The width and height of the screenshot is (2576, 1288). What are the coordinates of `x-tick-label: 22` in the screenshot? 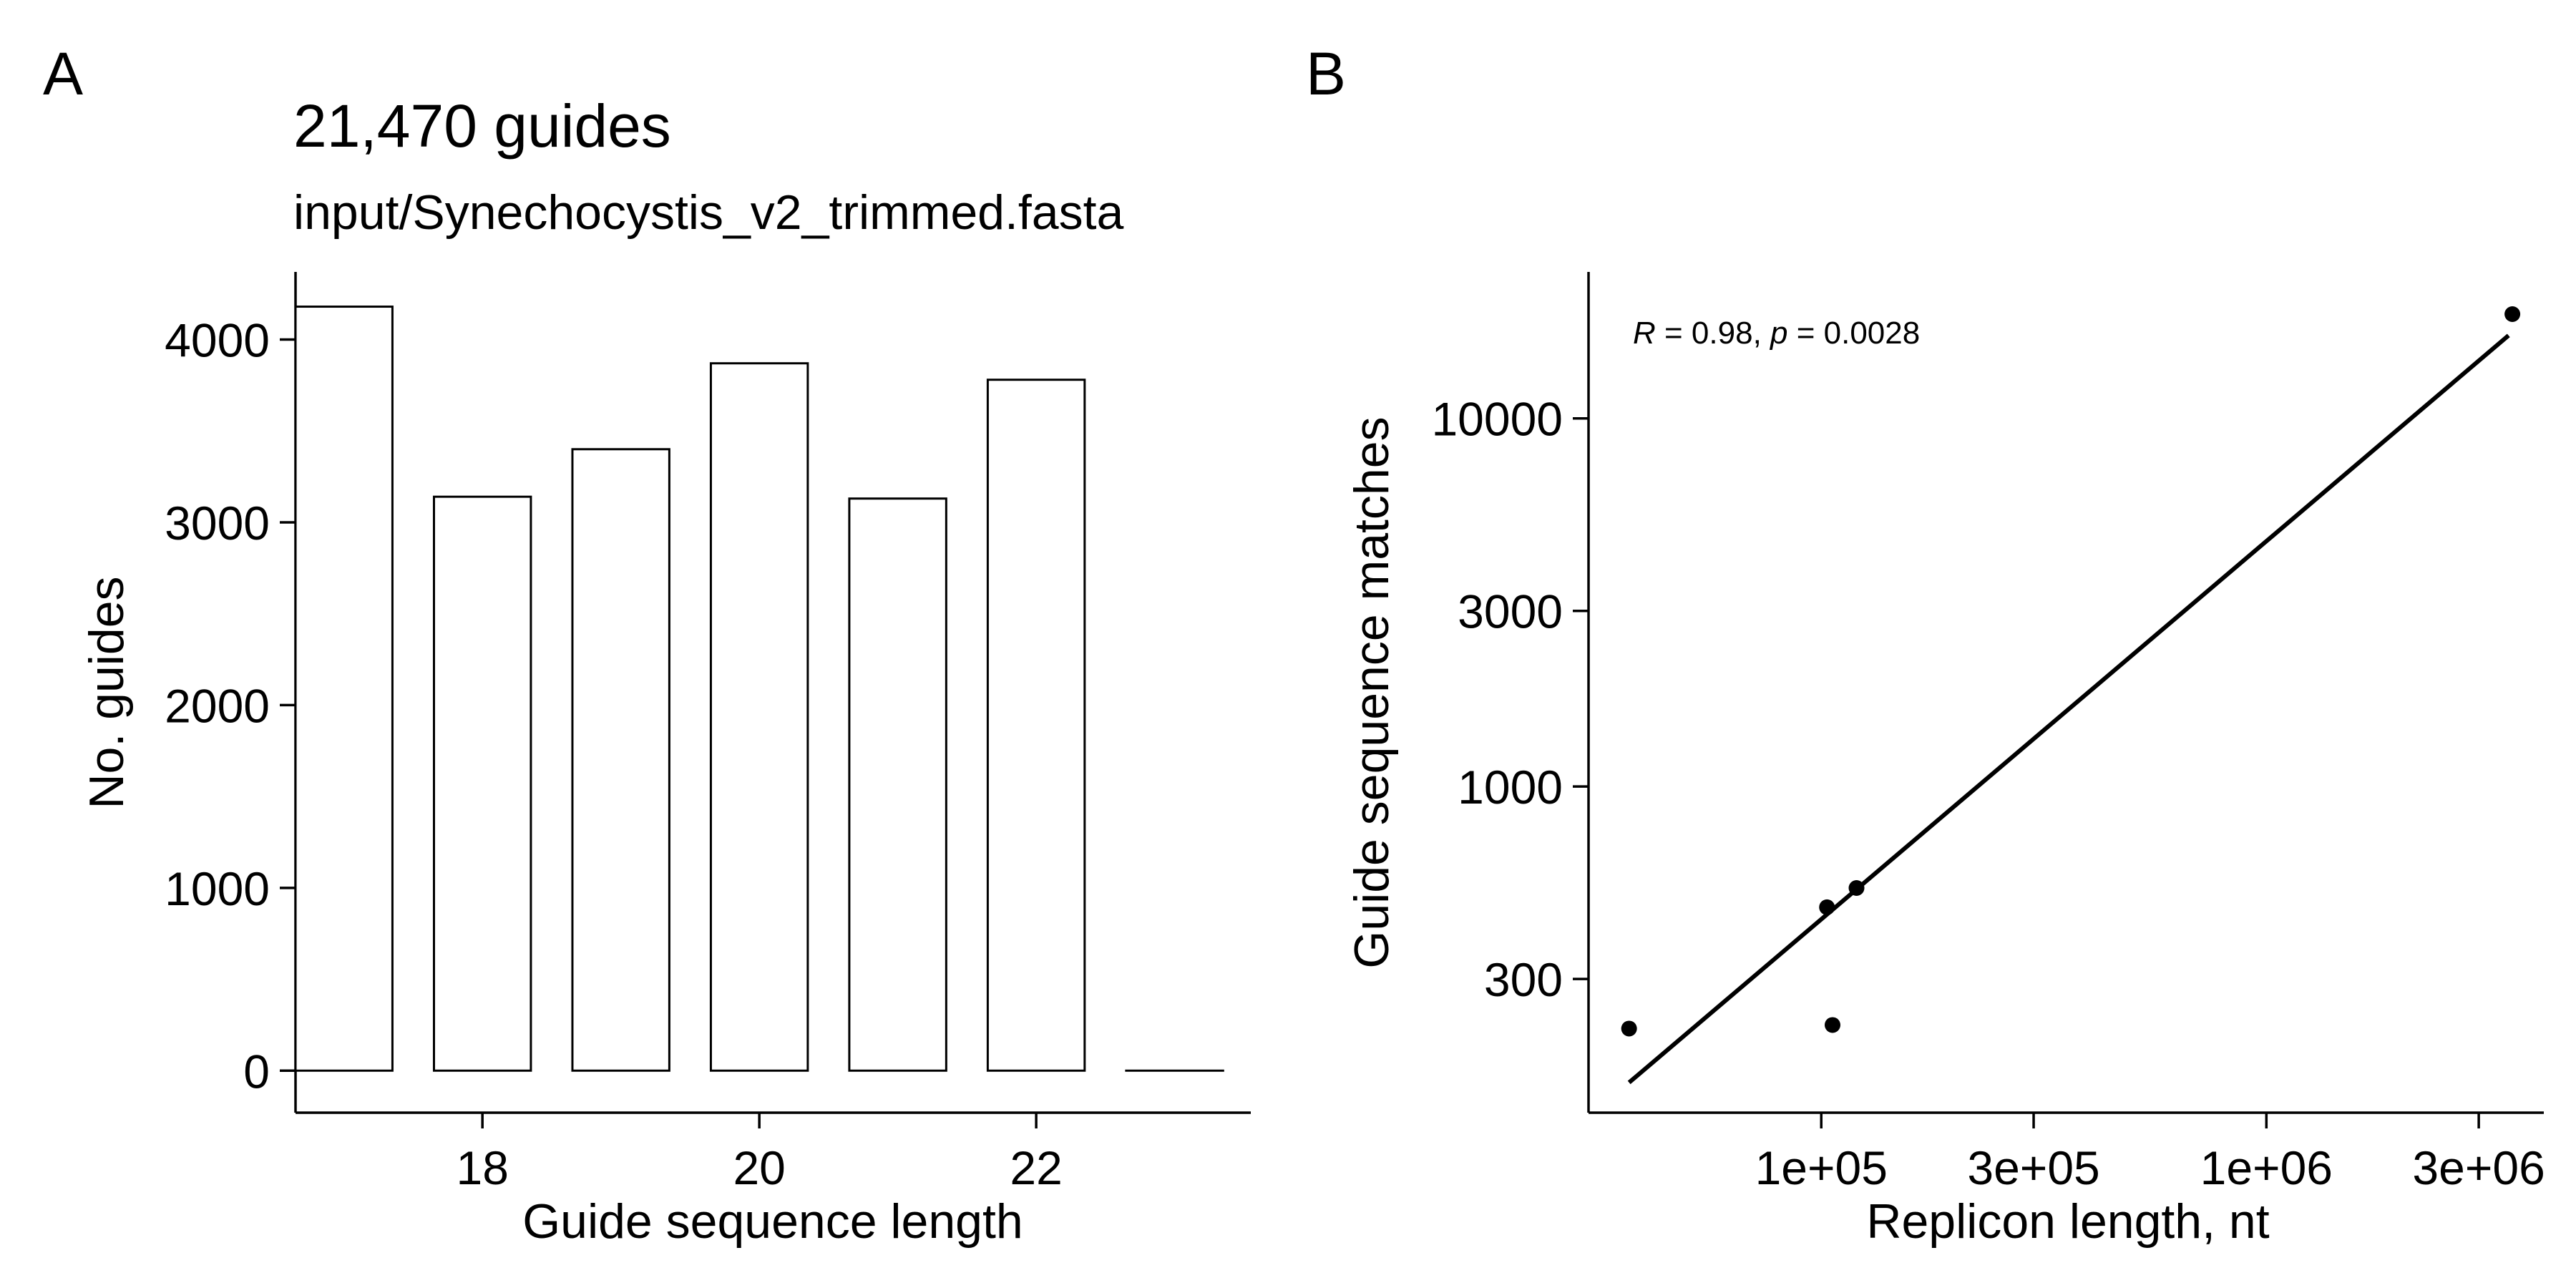 It's located at (1036, 1167).